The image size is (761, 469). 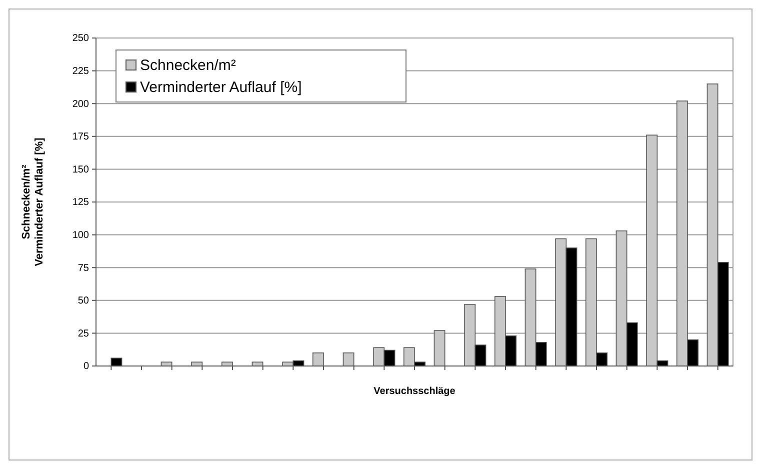 I want to click on y-tick-label: 200, so click(x=81, y=104).